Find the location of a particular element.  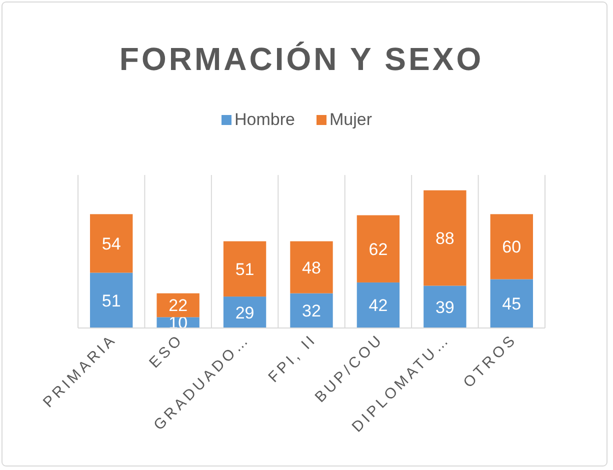

data-label: 39 is located at coordinates (444, 307).